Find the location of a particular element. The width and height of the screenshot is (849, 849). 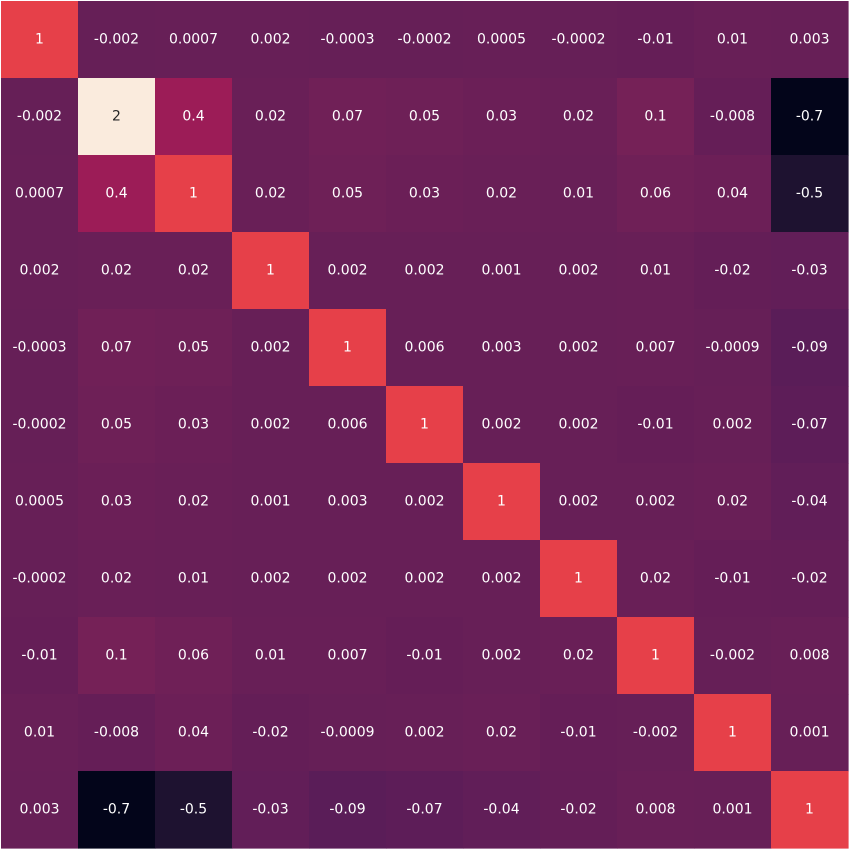

heatmap-cell-r3-c6 is located at coordinates (502, 271).